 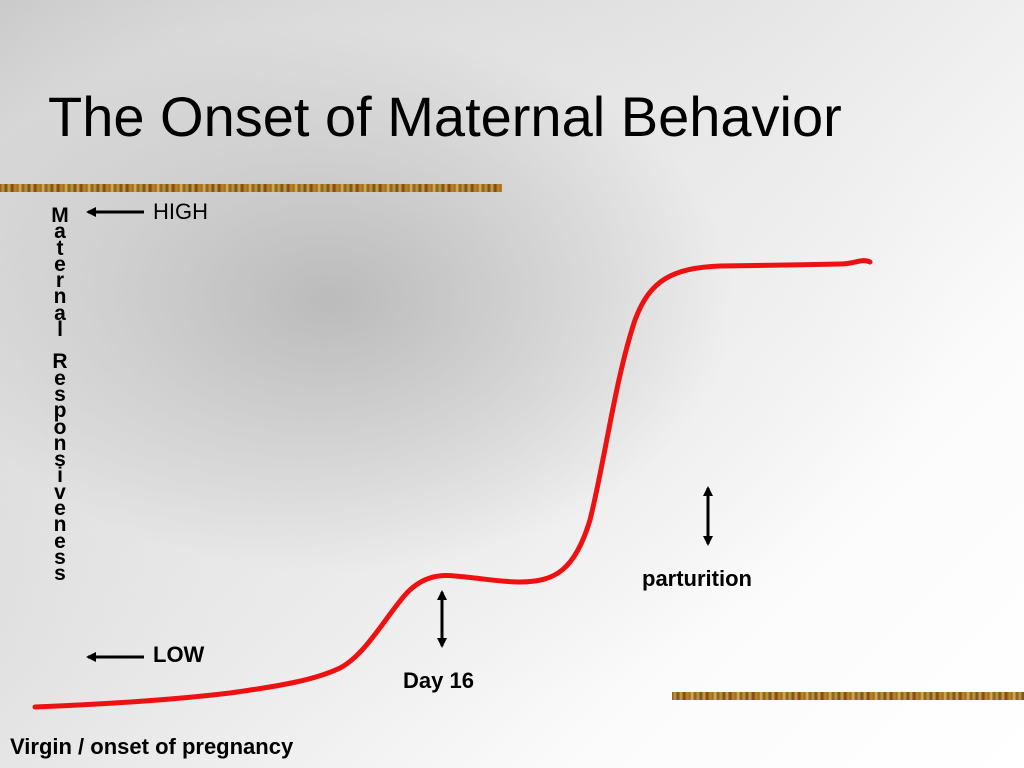 I want to click on decorative-bar-top, so click(x=251, y=188).